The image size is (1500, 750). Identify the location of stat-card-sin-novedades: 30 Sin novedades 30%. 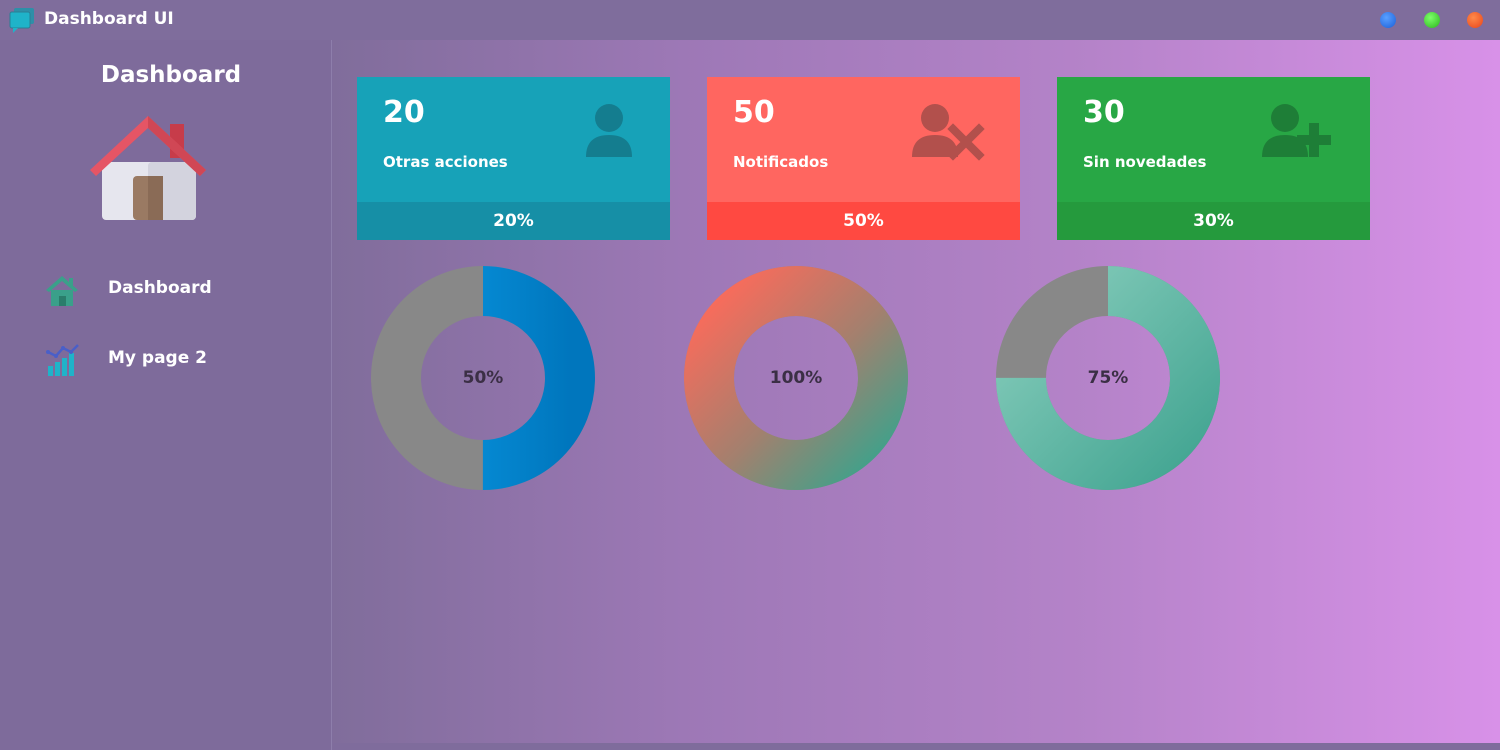
(1213, 158).